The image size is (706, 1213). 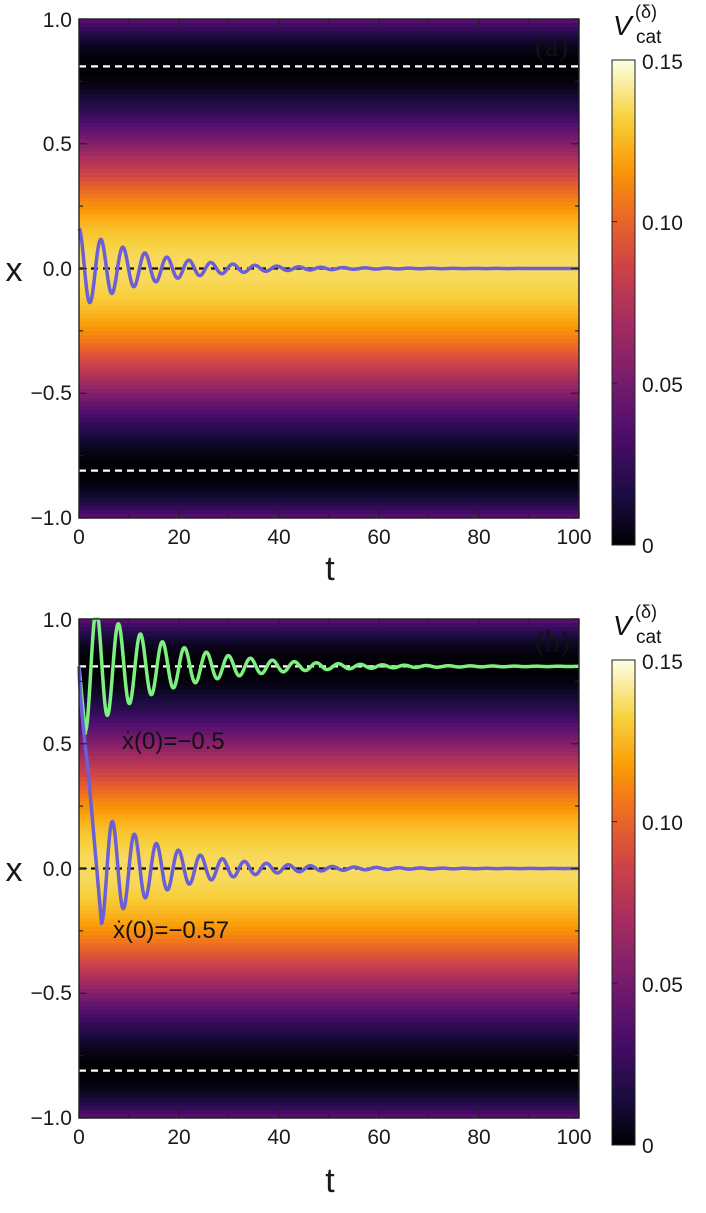 I want to click on y-tick-a-m1: −1.0, so click(x=51, y=518).